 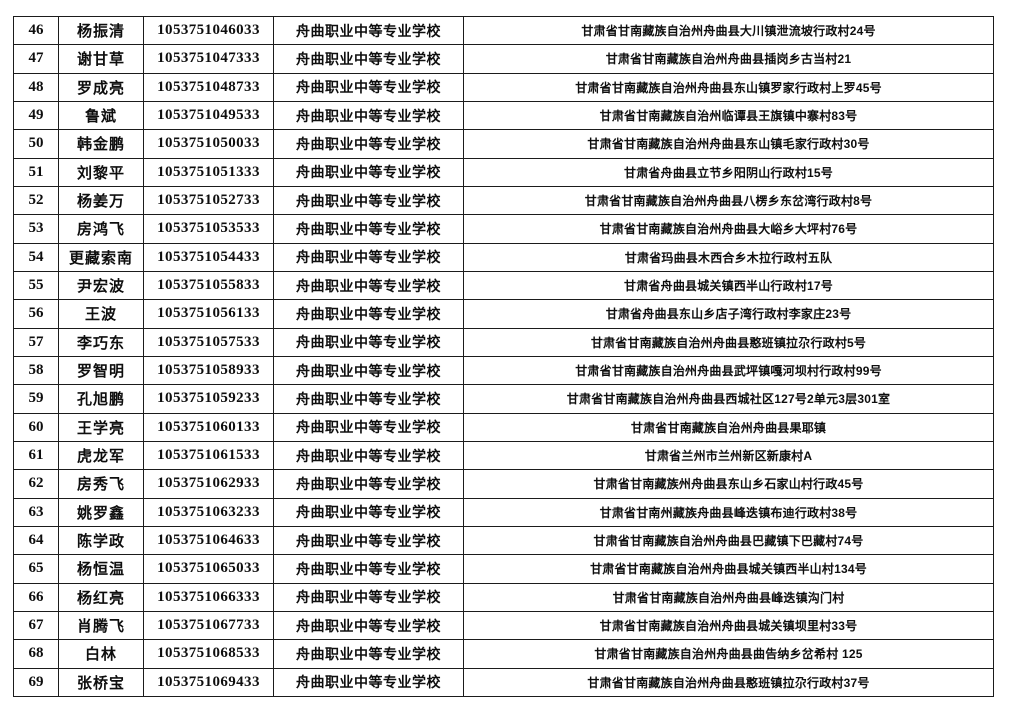 I want to click on student-name-cell: 杨红亮, so click(x=101, y=597).